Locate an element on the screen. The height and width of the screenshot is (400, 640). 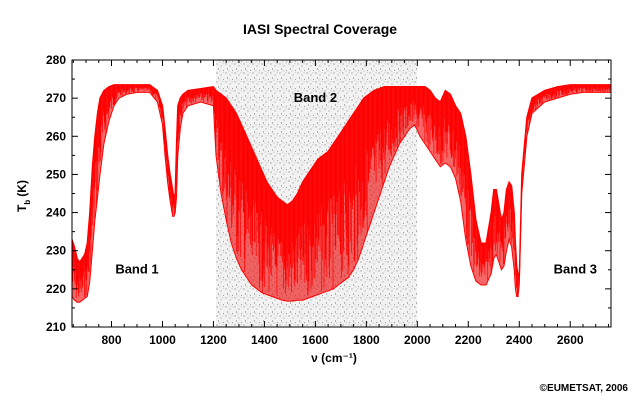
y-axis-label-main: T is located at coordinates (22, 208).